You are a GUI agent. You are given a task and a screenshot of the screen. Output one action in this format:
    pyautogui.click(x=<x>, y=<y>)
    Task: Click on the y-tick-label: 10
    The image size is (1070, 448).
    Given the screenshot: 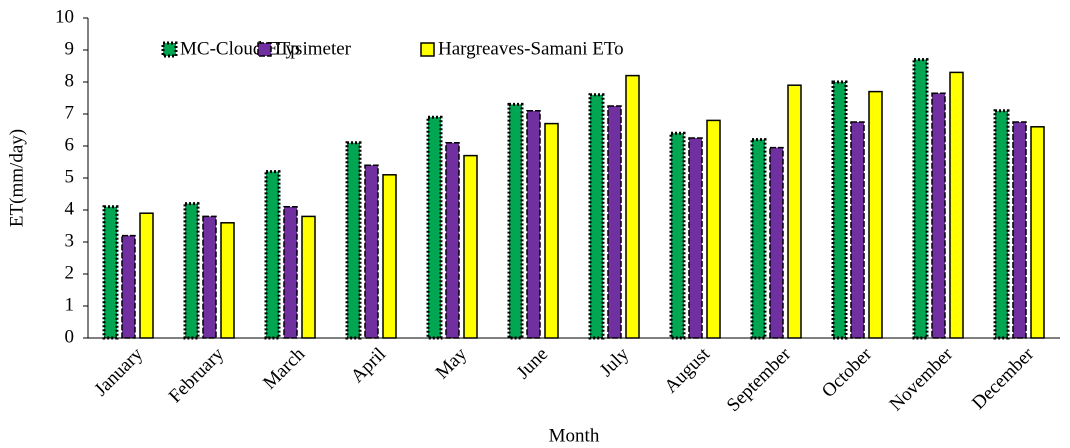 What is the action you would take?
    pyautogui.click(x=64, y=16)
    